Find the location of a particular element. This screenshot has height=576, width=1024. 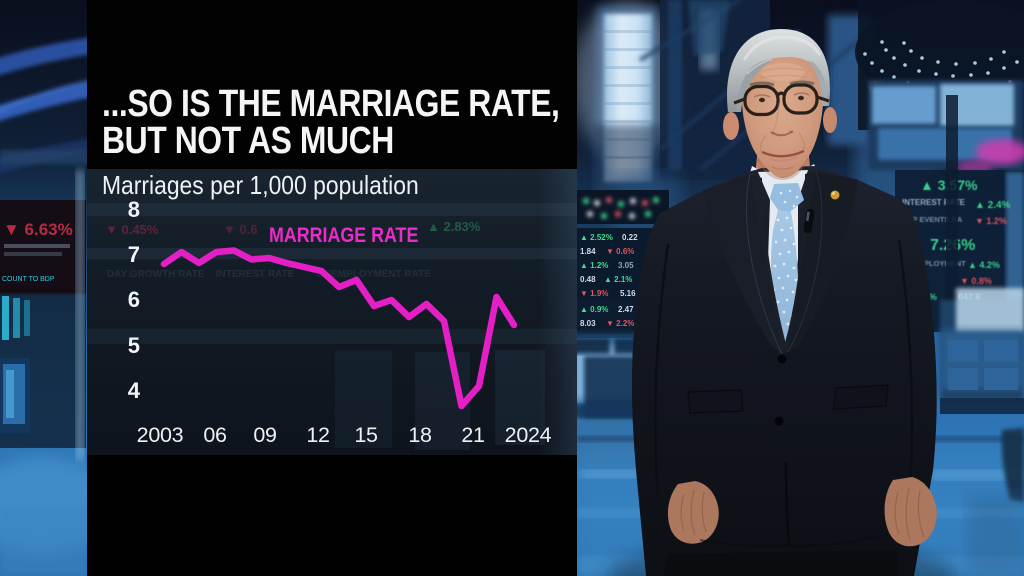

svg-text: ▲ 0.9% is located at coordinates (594, 309).